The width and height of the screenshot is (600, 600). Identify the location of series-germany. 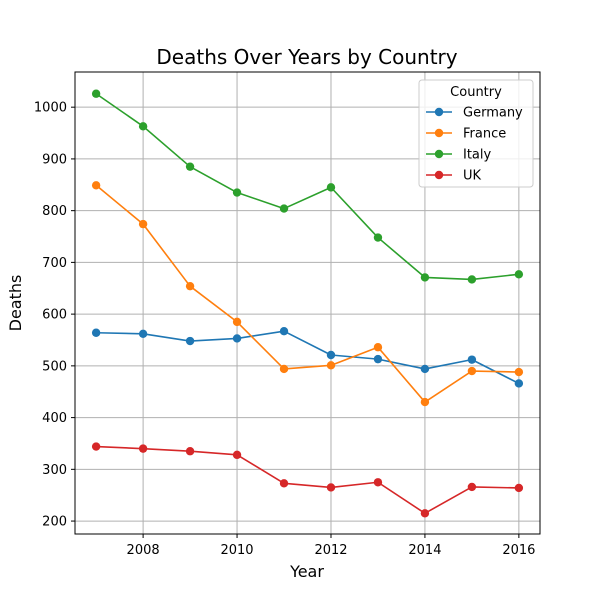
(307, 357).